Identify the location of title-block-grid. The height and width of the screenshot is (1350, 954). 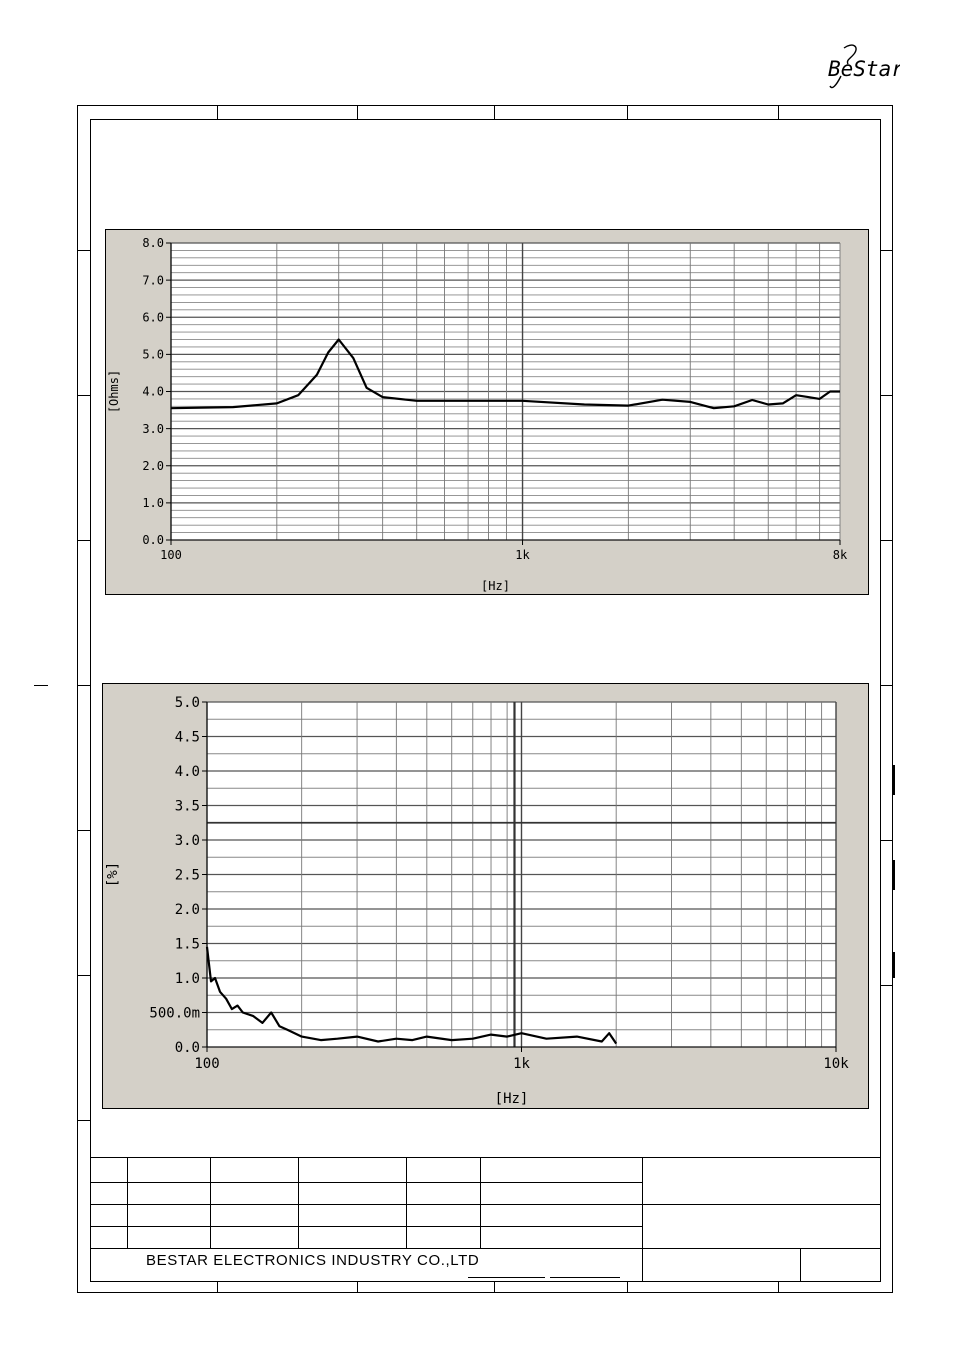
(485, 1219).